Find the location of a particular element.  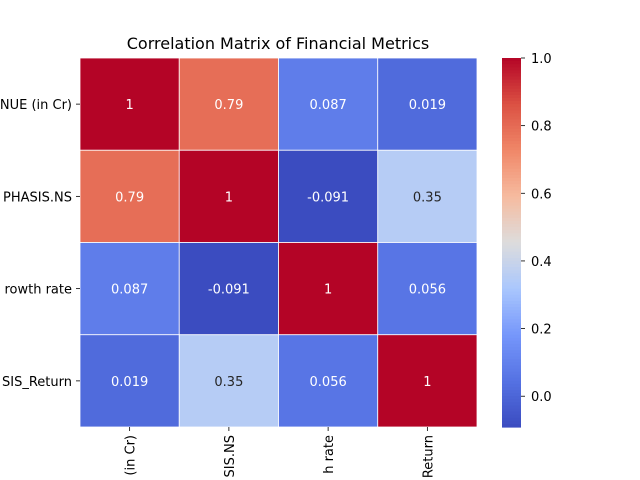

colorbar: 0.0 0.2 0.4 0.6 0.8 1.0 is located at coordinates (527, 240).